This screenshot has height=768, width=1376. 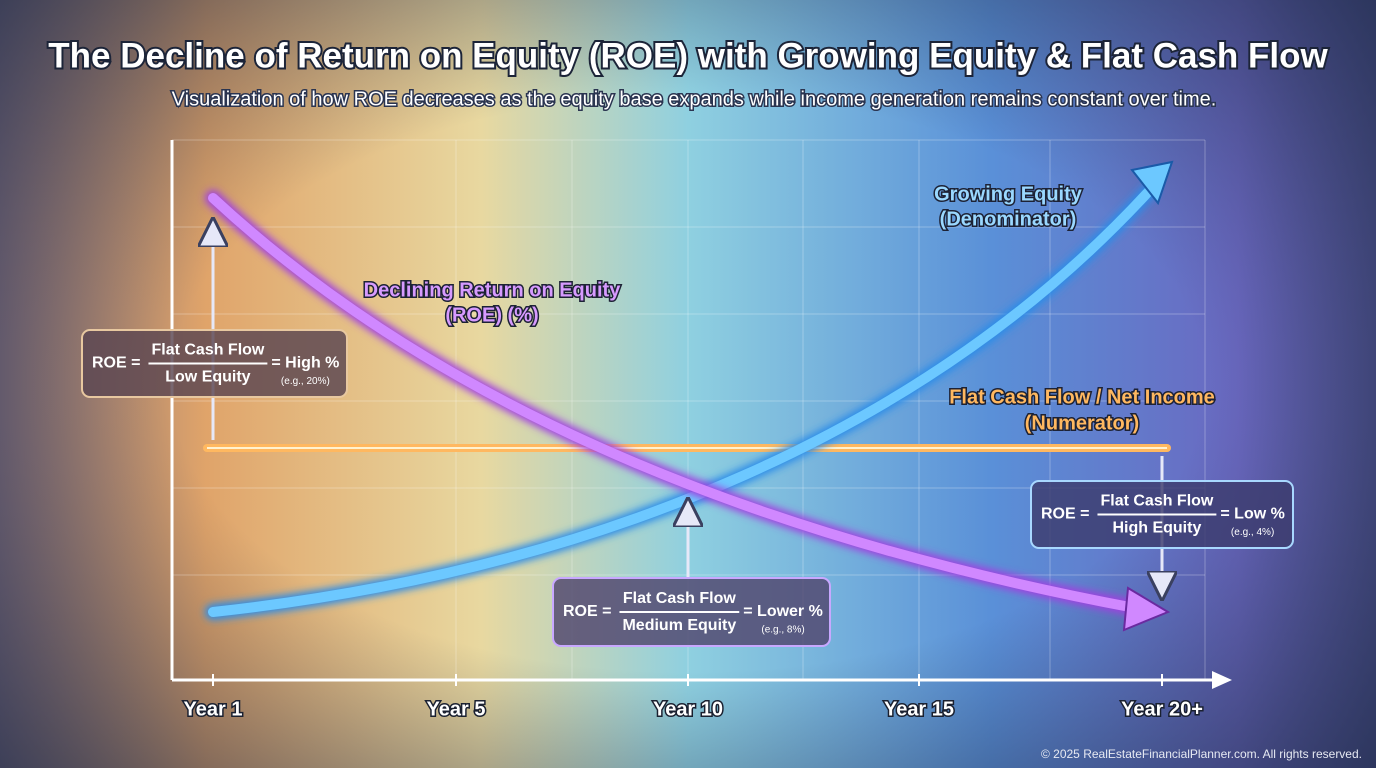 I want to click on formula-denominator: Low Equity, so click(x=207, y=377).